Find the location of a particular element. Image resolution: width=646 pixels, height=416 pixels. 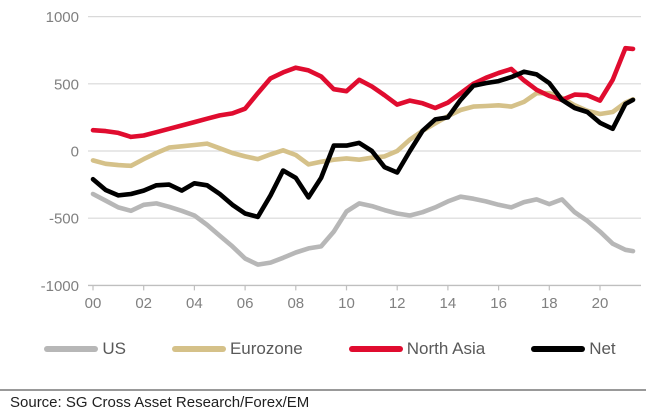

legend-item-eurozone: Eurozone is located at coordinates (237, 348).